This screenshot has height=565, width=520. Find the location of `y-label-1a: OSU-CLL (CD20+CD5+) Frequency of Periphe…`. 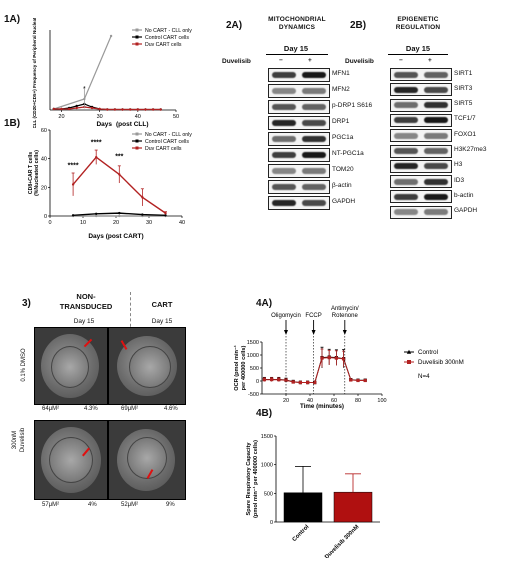

y-label-1a: OSU-CLL (CD20+CD5+) Frequency of Periphe… is located at coordinates (34, 73).